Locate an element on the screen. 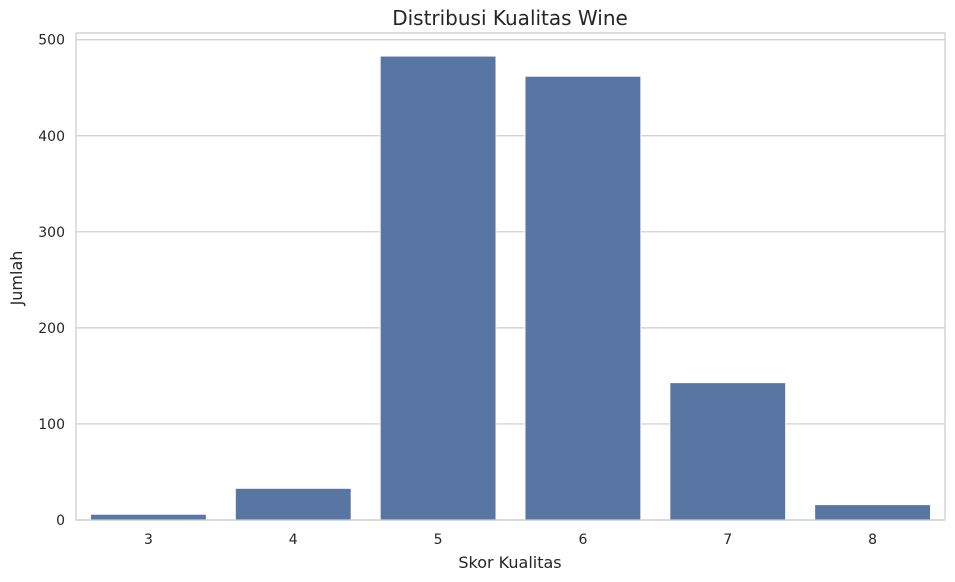 This screenshot has width=955, height=582. y-tick-labels: 0 100 200 300 400 500 is located at coordinates (51, 281).